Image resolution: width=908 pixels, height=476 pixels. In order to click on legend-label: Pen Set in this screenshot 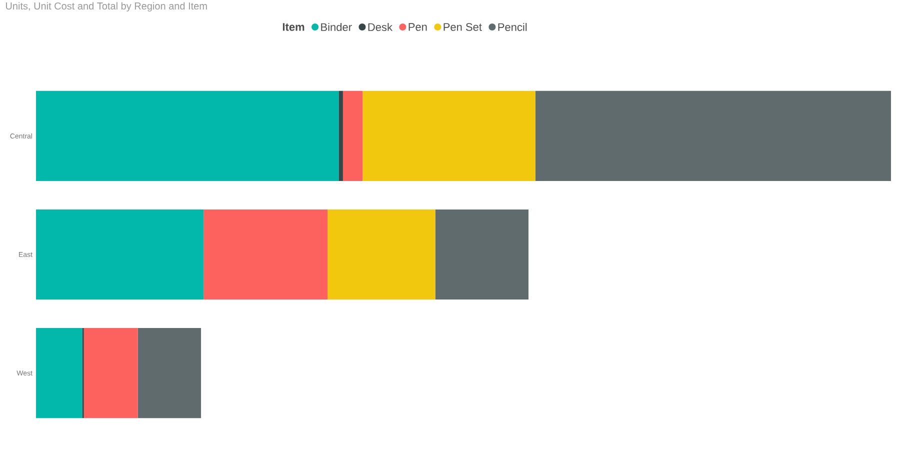, I will do `click(463, 27)`.